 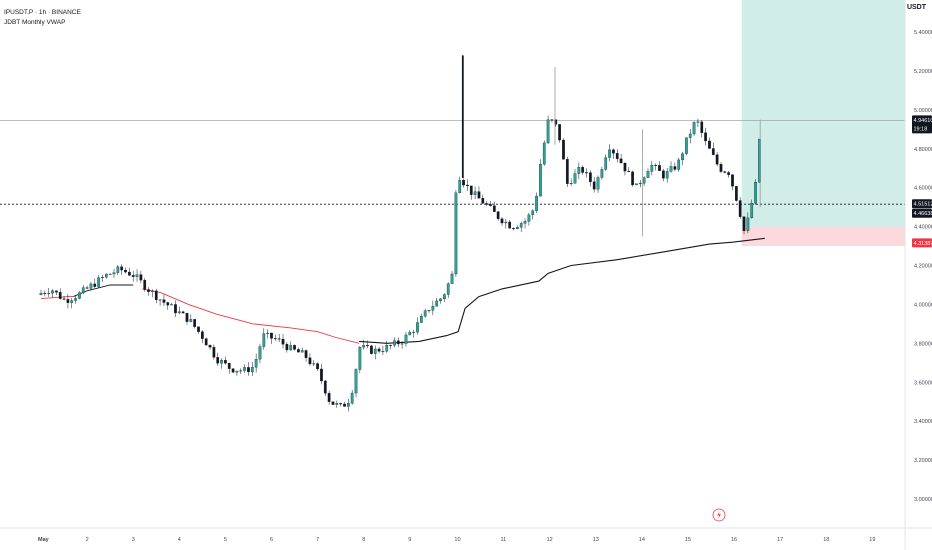 What do you see at coordinates (719, 515) in the screenshot?
I see `alert-icon` at bounding box center [719, 515].